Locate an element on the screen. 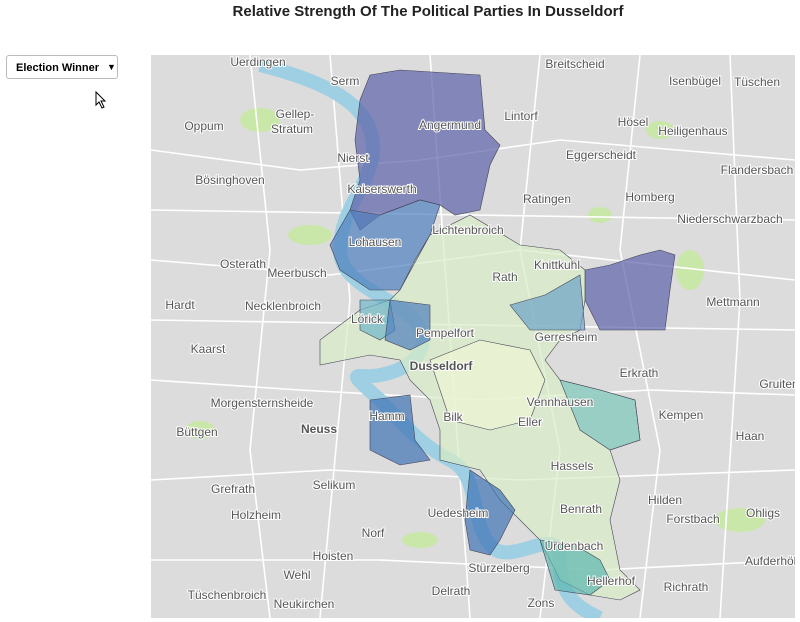 This screenshot has width=800, height=622. place-label: Hamm is located at coordinates (386, 416).